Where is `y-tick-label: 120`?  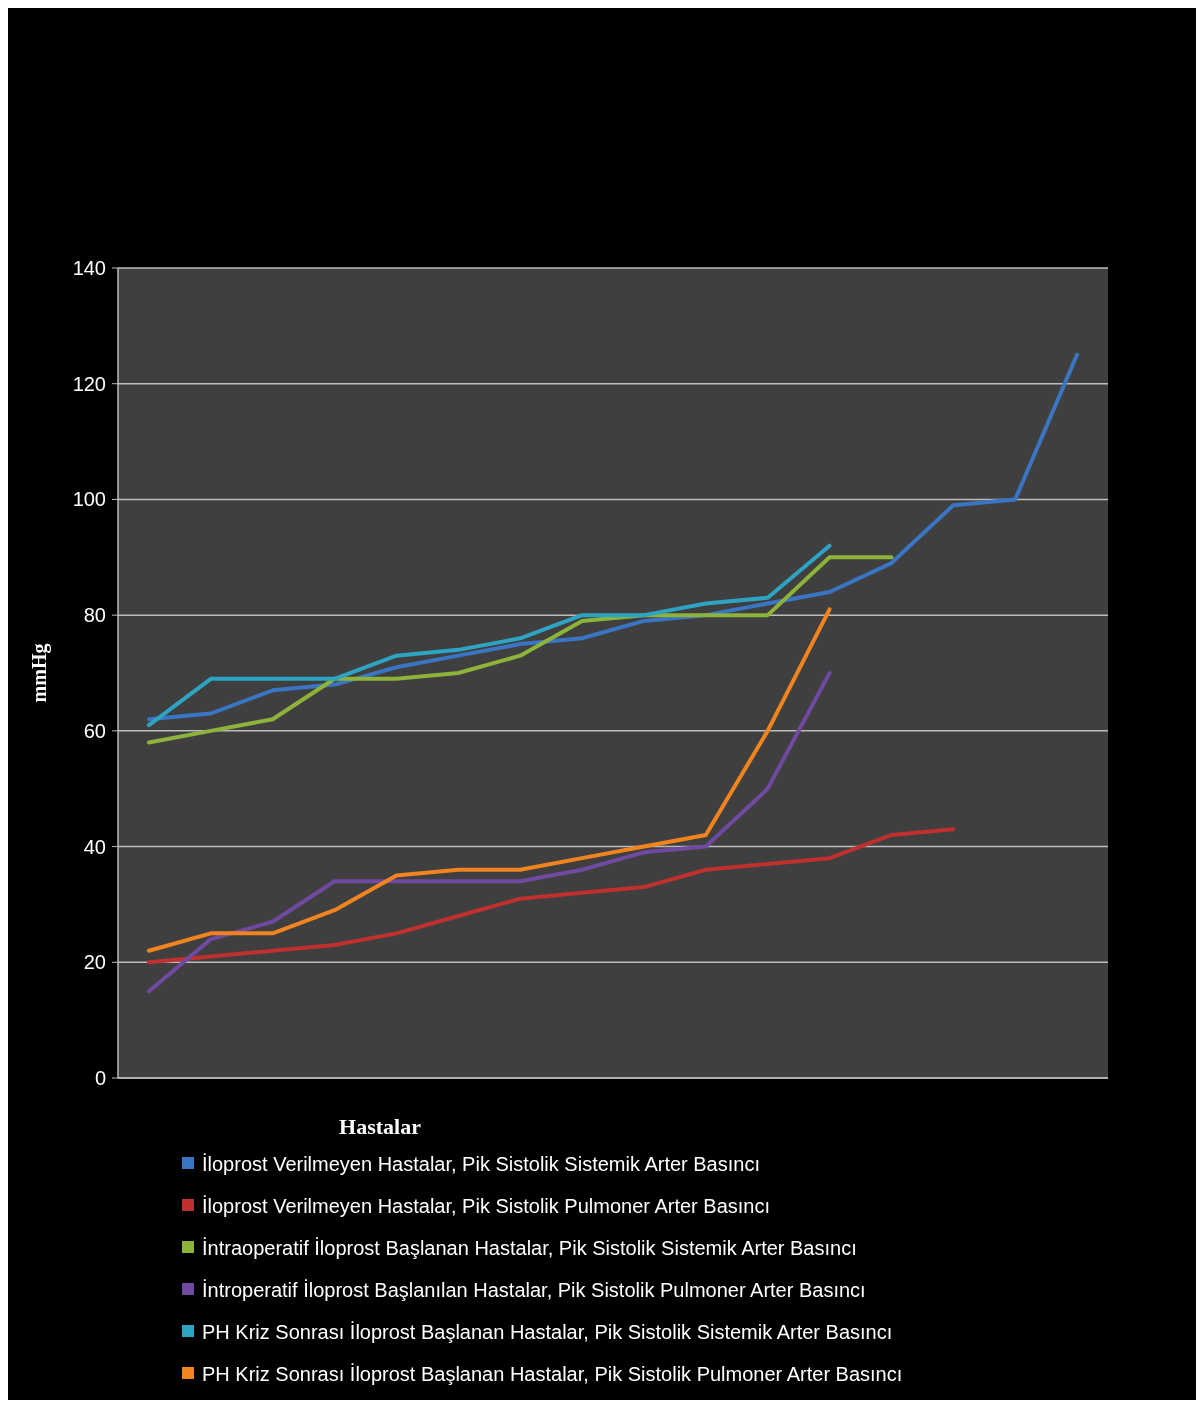 y-tick-label: 120 is located at coordinates (89, 383).